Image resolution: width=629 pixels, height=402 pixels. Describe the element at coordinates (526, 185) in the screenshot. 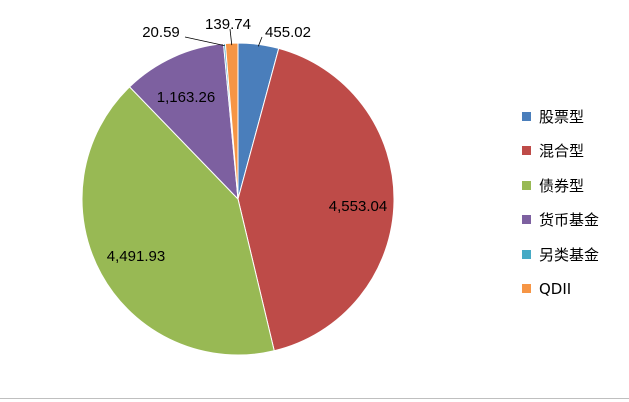

I see `legend-swatch-bond` at that location.